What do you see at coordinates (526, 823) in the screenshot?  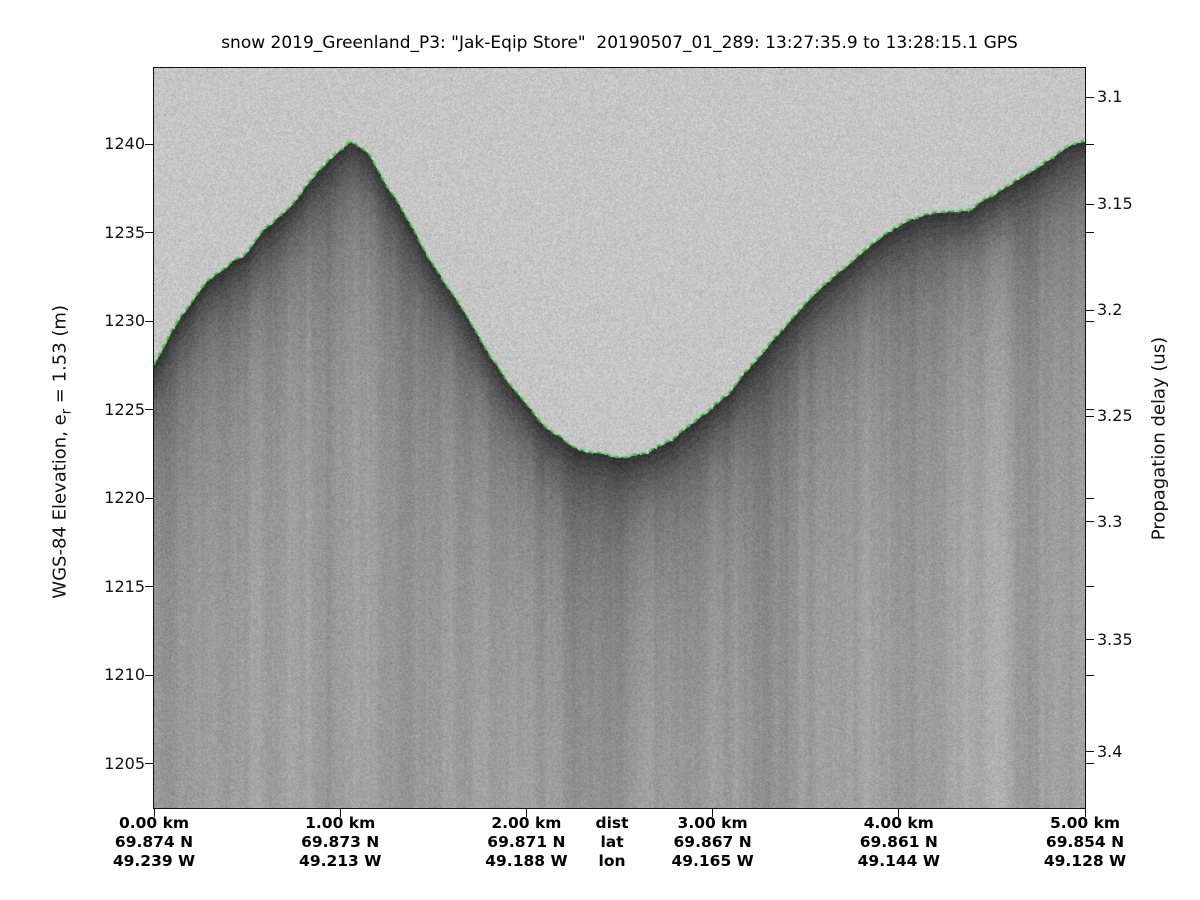 I see `distance-label: 2.00 km` at bounding box center [526, 823].